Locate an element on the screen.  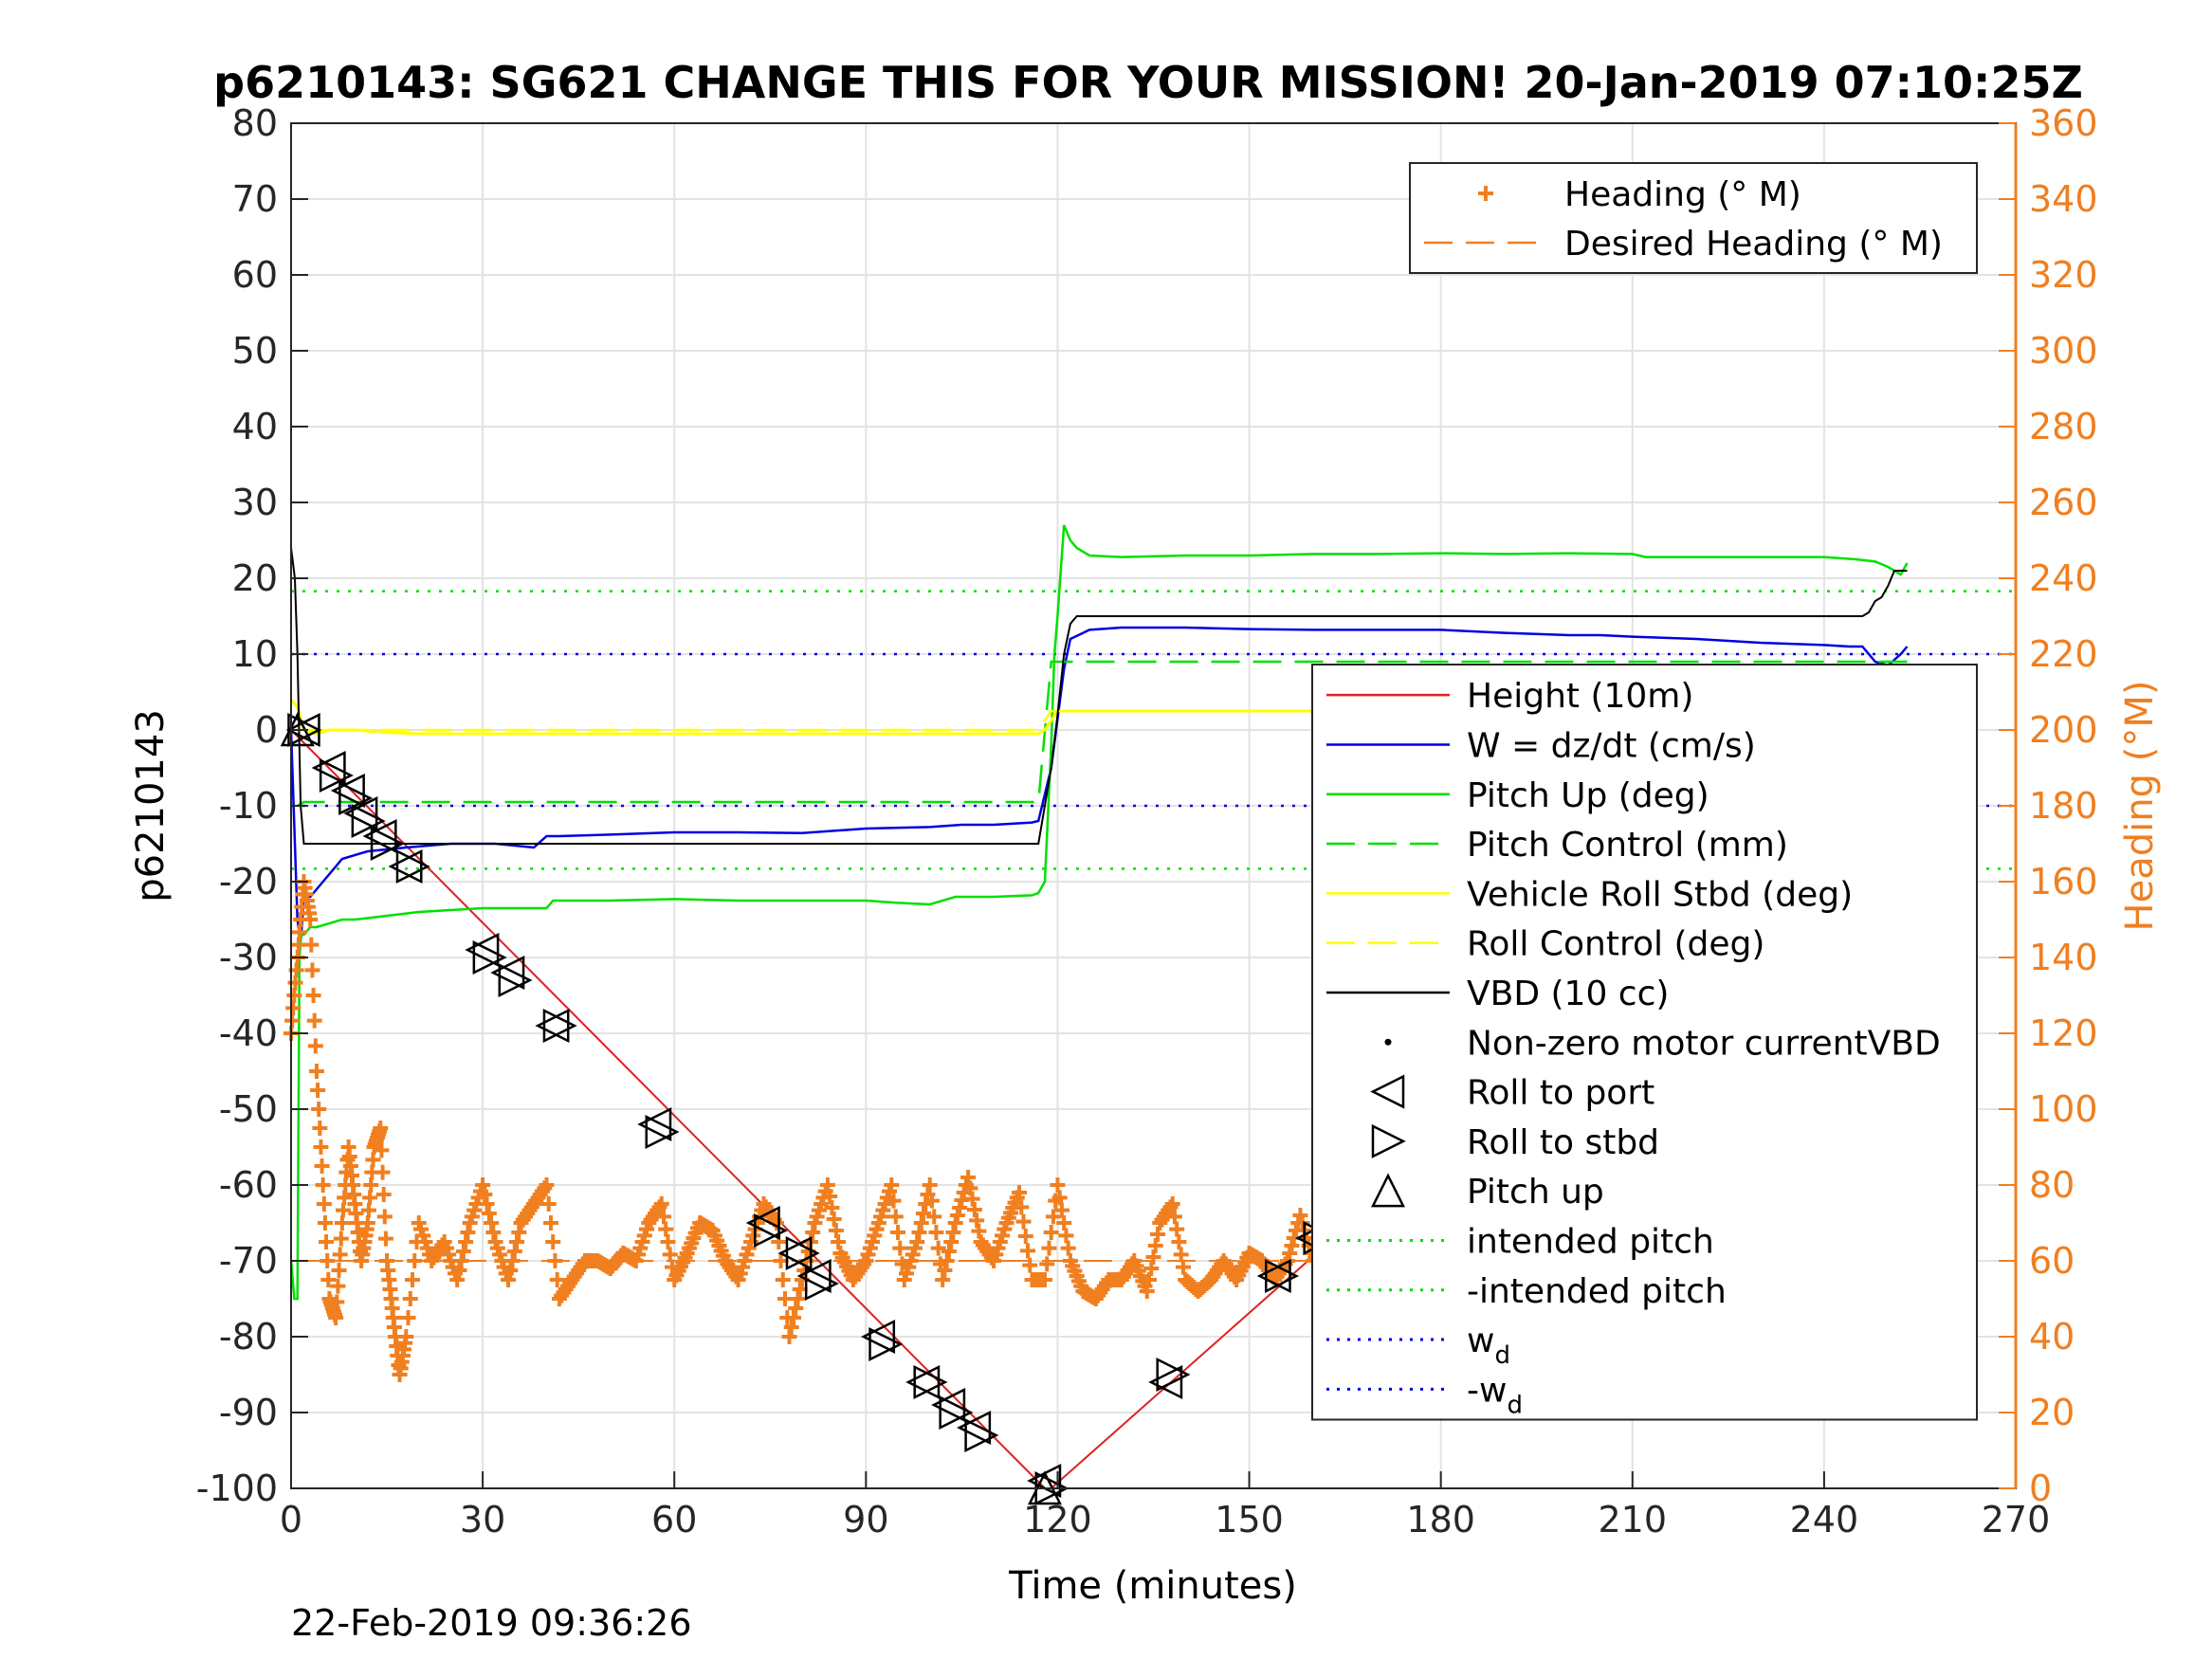
tick-label-x-90: 90 is located at coordinates (865, 1519).